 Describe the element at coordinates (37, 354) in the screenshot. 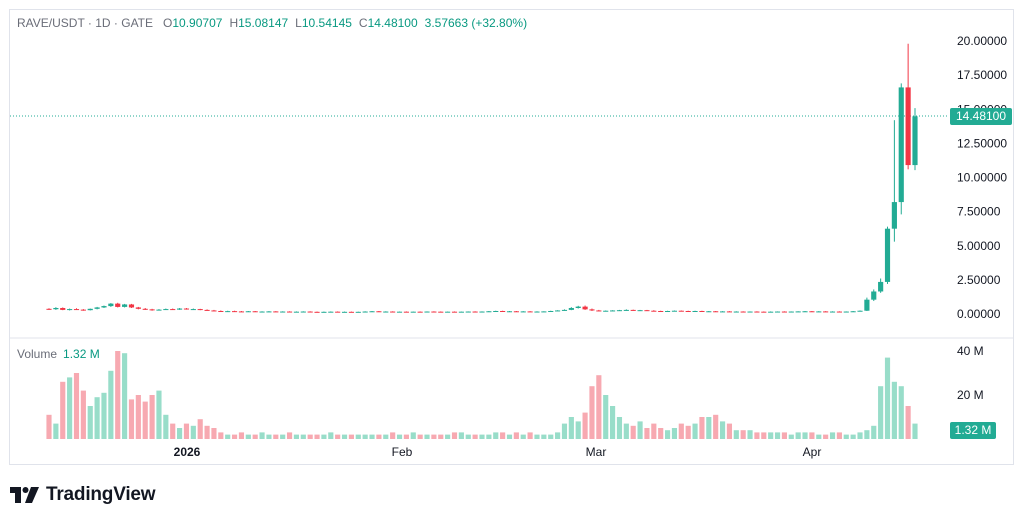

I see `volume-label: Volume` at that location.